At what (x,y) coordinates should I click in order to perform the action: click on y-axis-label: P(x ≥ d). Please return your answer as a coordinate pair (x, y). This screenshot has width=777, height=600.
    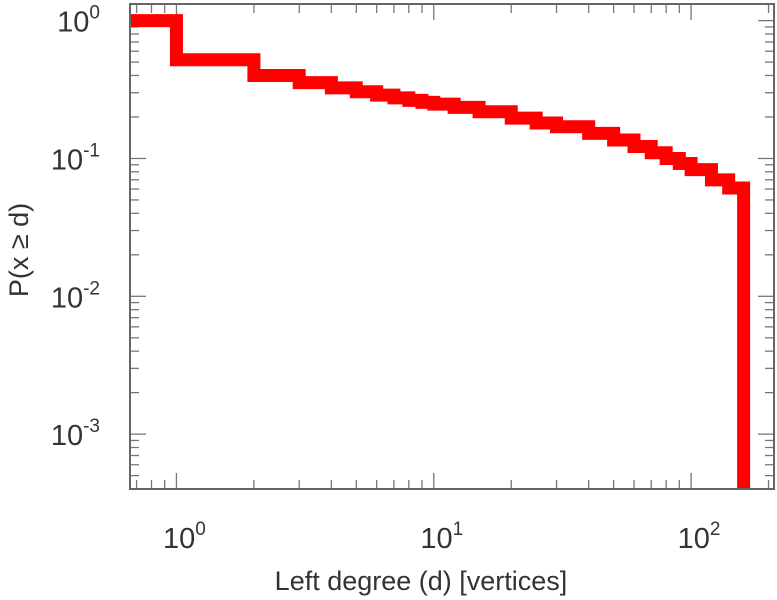
    Looking at the image, I should click on (19, 250).